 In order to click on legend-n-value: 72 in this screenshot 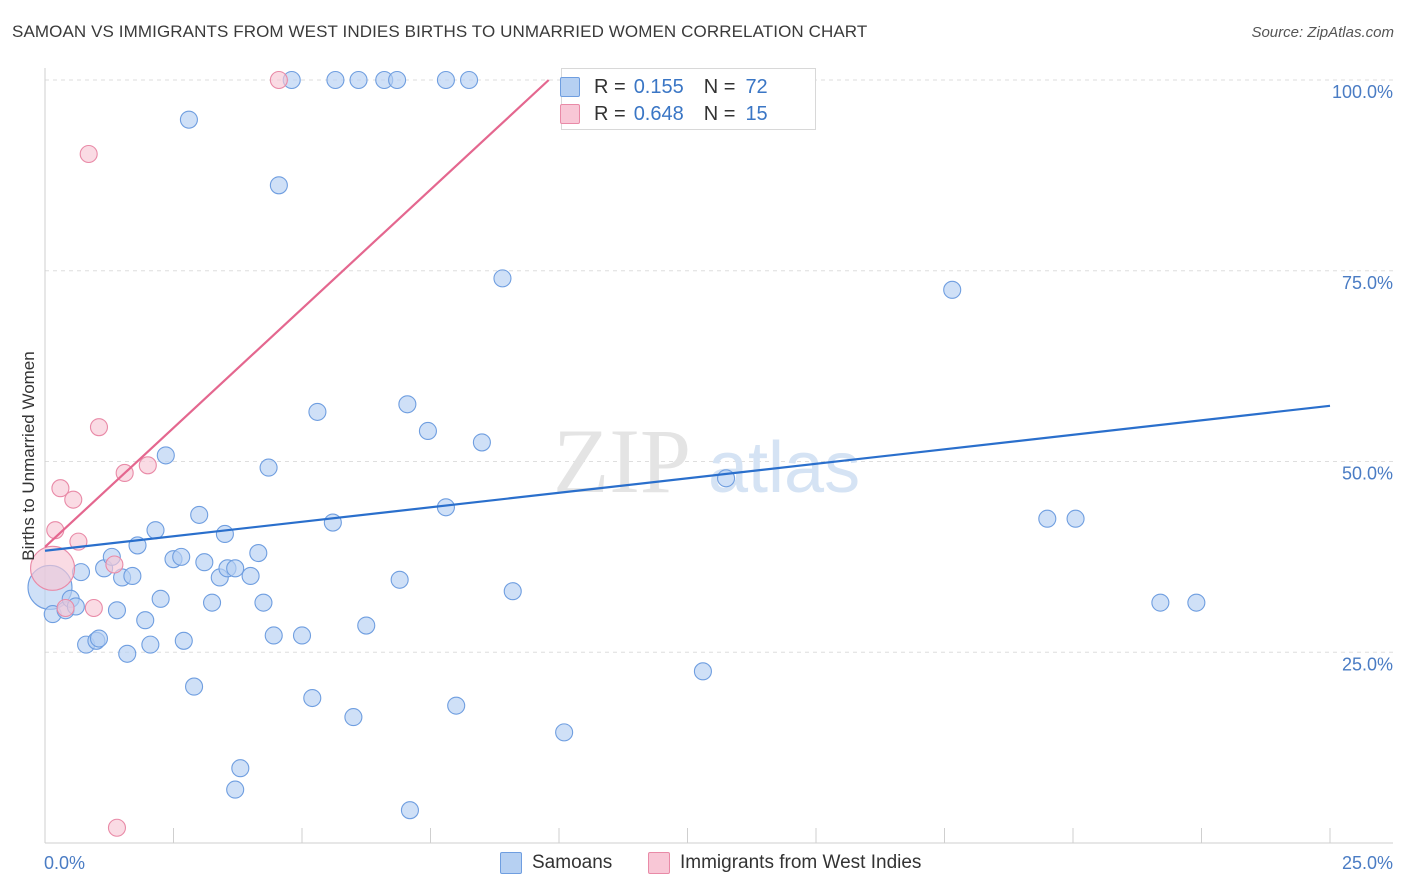, I will do `click(756, 86)`.